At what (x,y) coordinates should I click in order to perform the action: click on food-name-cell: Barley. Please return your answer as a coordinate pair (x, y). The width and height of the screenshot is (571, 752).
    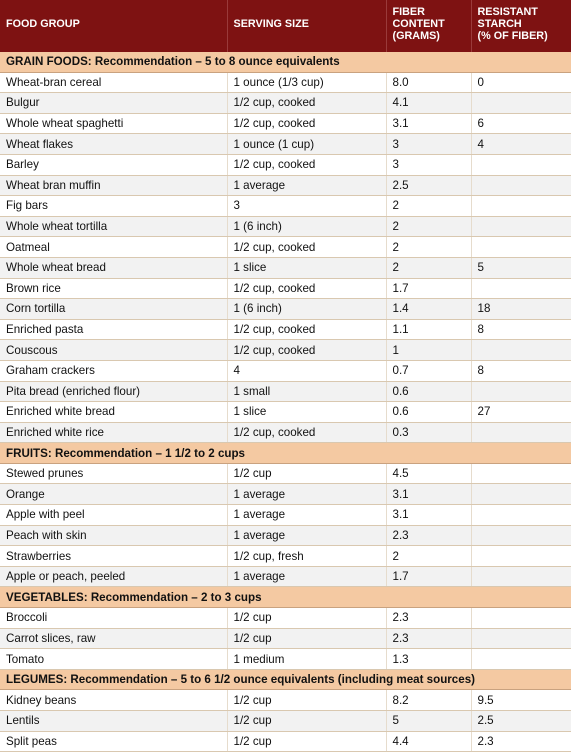
    Looking at the image, I should click on (113, 164).